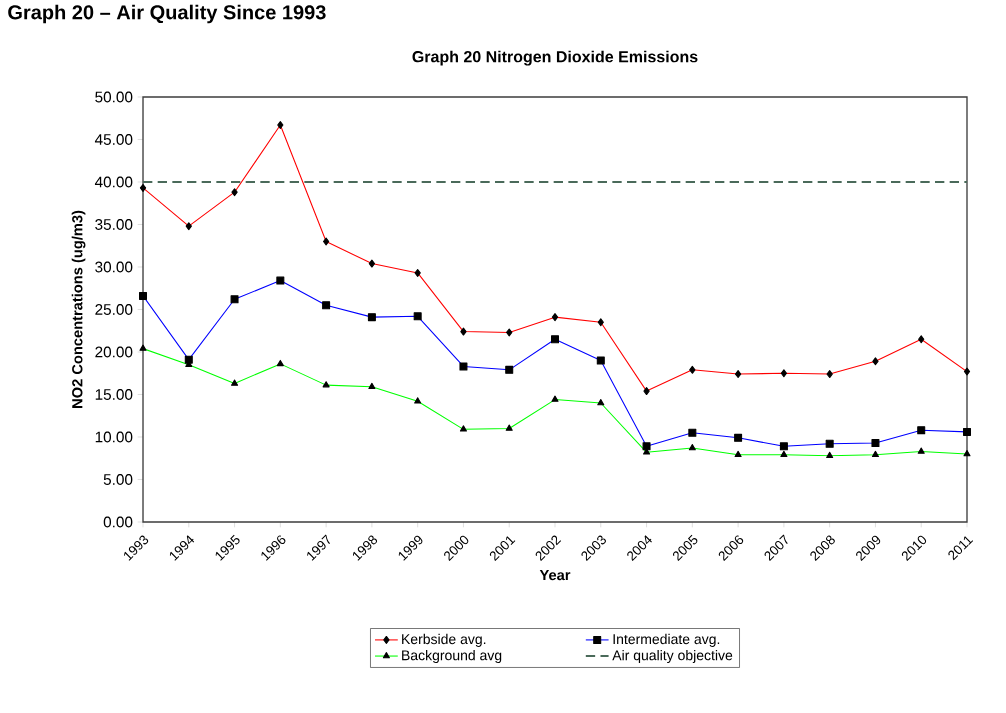 The width and height of the screenshot is (1006, 713). Describe the element at coordinates (78, 309) in the screenshot. I see `y-axis-title: NO2 Concentrations (ug/m3)` at that location.